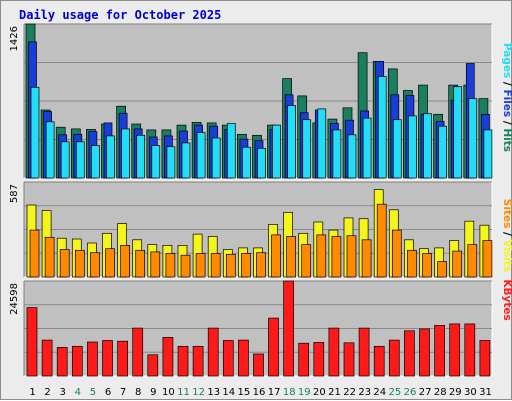 Image resolution: width=512 pixels, height=401 pixels. Describe the element at coordinates (410, 392) in the screenshot. I see `x-tick-26: 26` at that location.